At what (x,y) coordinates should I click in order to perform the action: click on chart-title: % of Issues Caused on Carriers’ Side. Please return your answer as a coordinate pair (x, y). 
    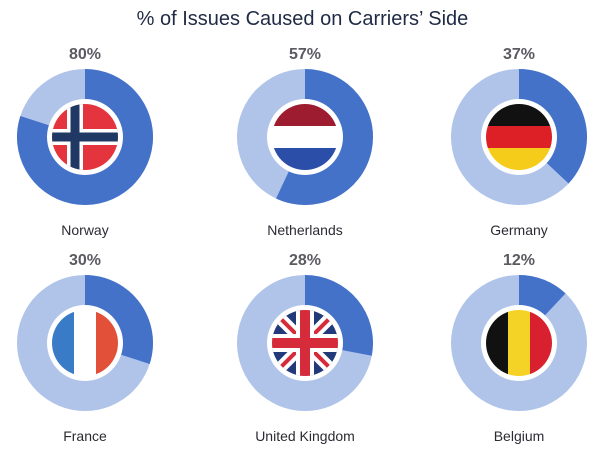
    Looking at the image, I should click on (302, 19).